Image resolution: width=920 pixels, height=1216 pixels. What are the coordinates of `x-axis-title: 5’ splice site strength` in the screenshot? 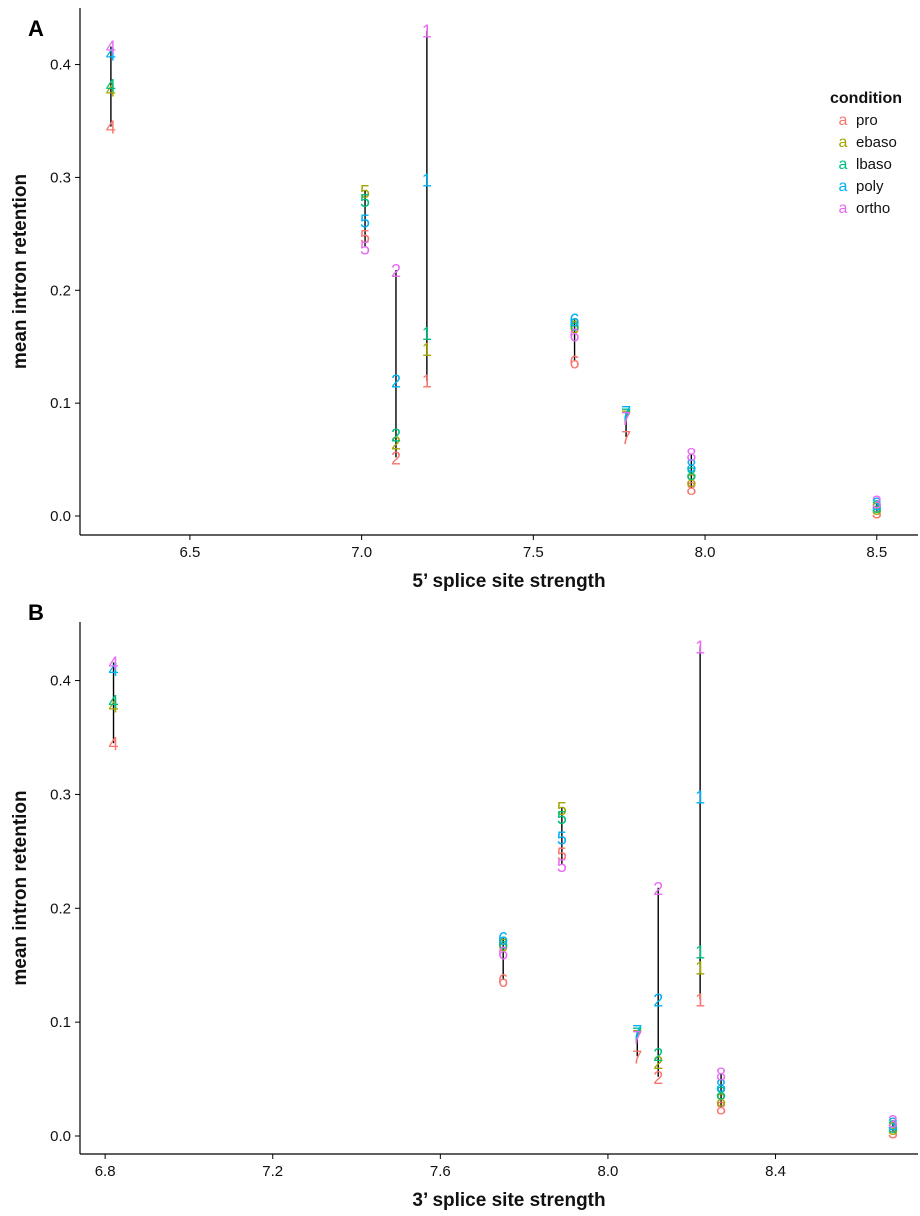 It's located at (508, 581).